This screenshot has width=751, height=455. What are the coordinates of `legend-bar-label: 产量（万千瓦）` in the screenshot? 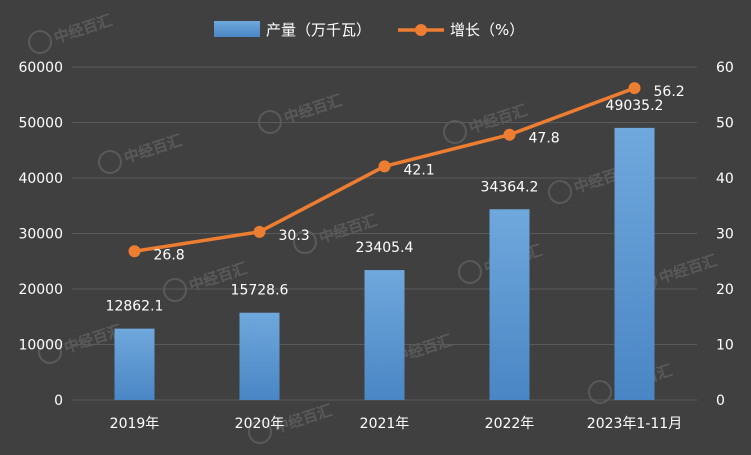 It's located at (318, 30).